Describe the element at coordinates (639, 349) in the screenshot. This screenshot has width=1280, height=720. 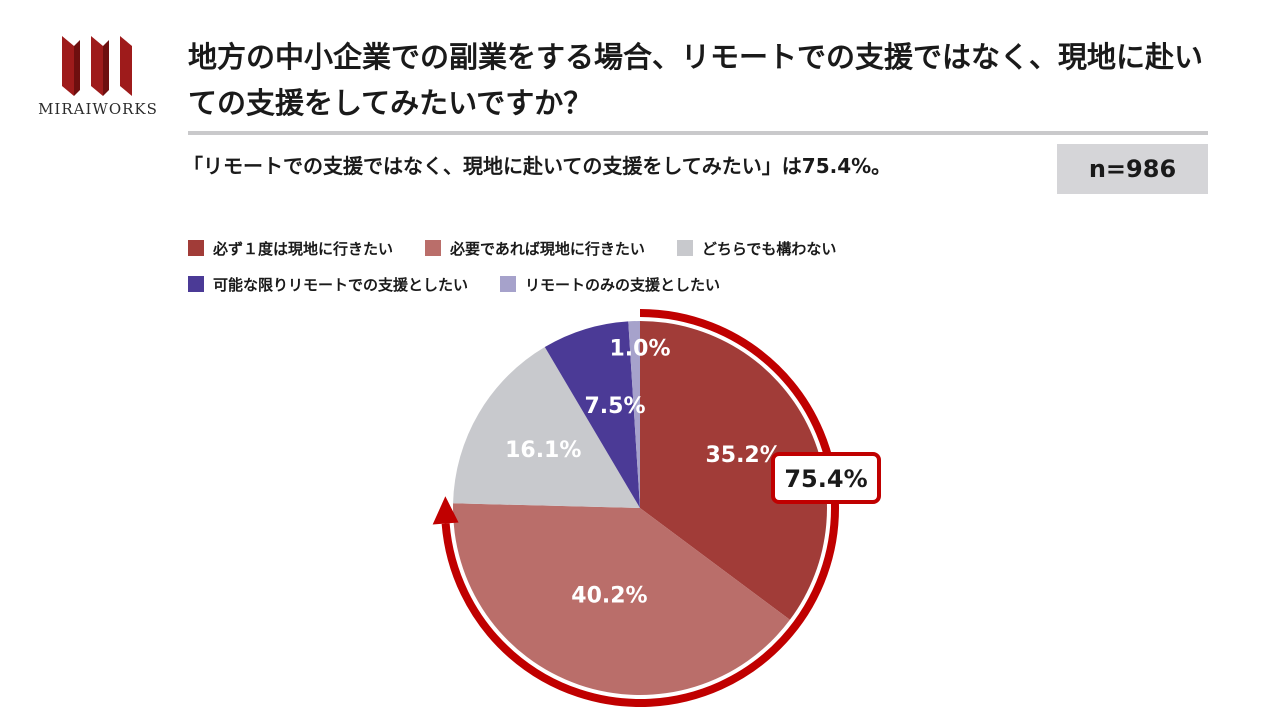
I see `slice-percent-label: 1.0%` at that location.